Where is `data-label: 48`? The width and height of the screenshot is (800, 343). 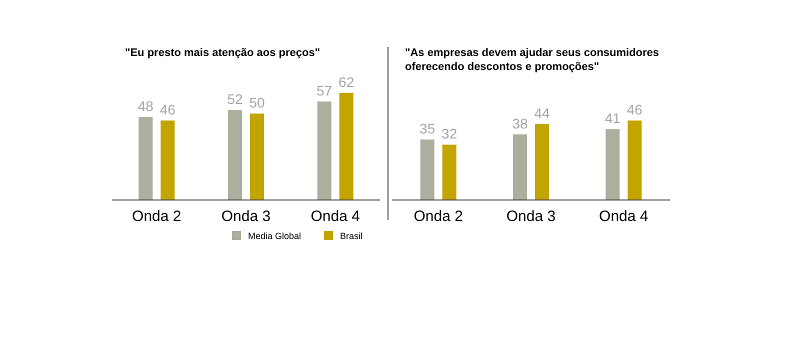 data-label: 48 is located at coordinates (146, 106).